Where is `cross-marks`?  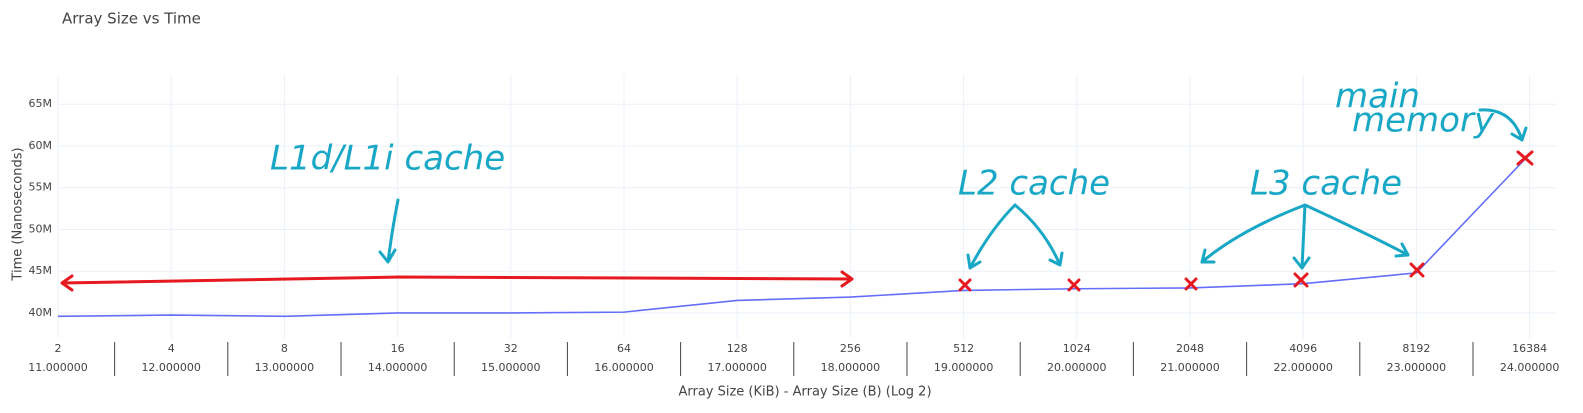
cross-marks is located at coordinates (1246, 221).